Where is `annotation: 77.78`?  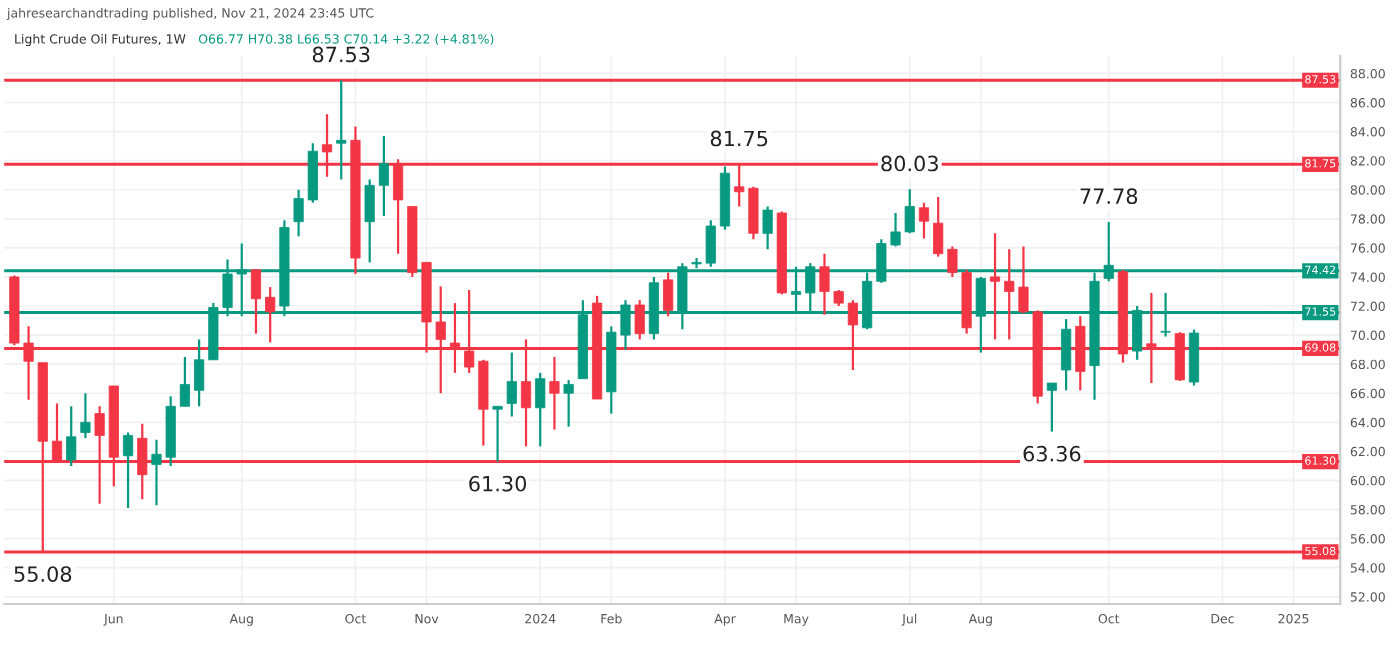
annotation: 77.78 is located at coordinates (1109, 196).